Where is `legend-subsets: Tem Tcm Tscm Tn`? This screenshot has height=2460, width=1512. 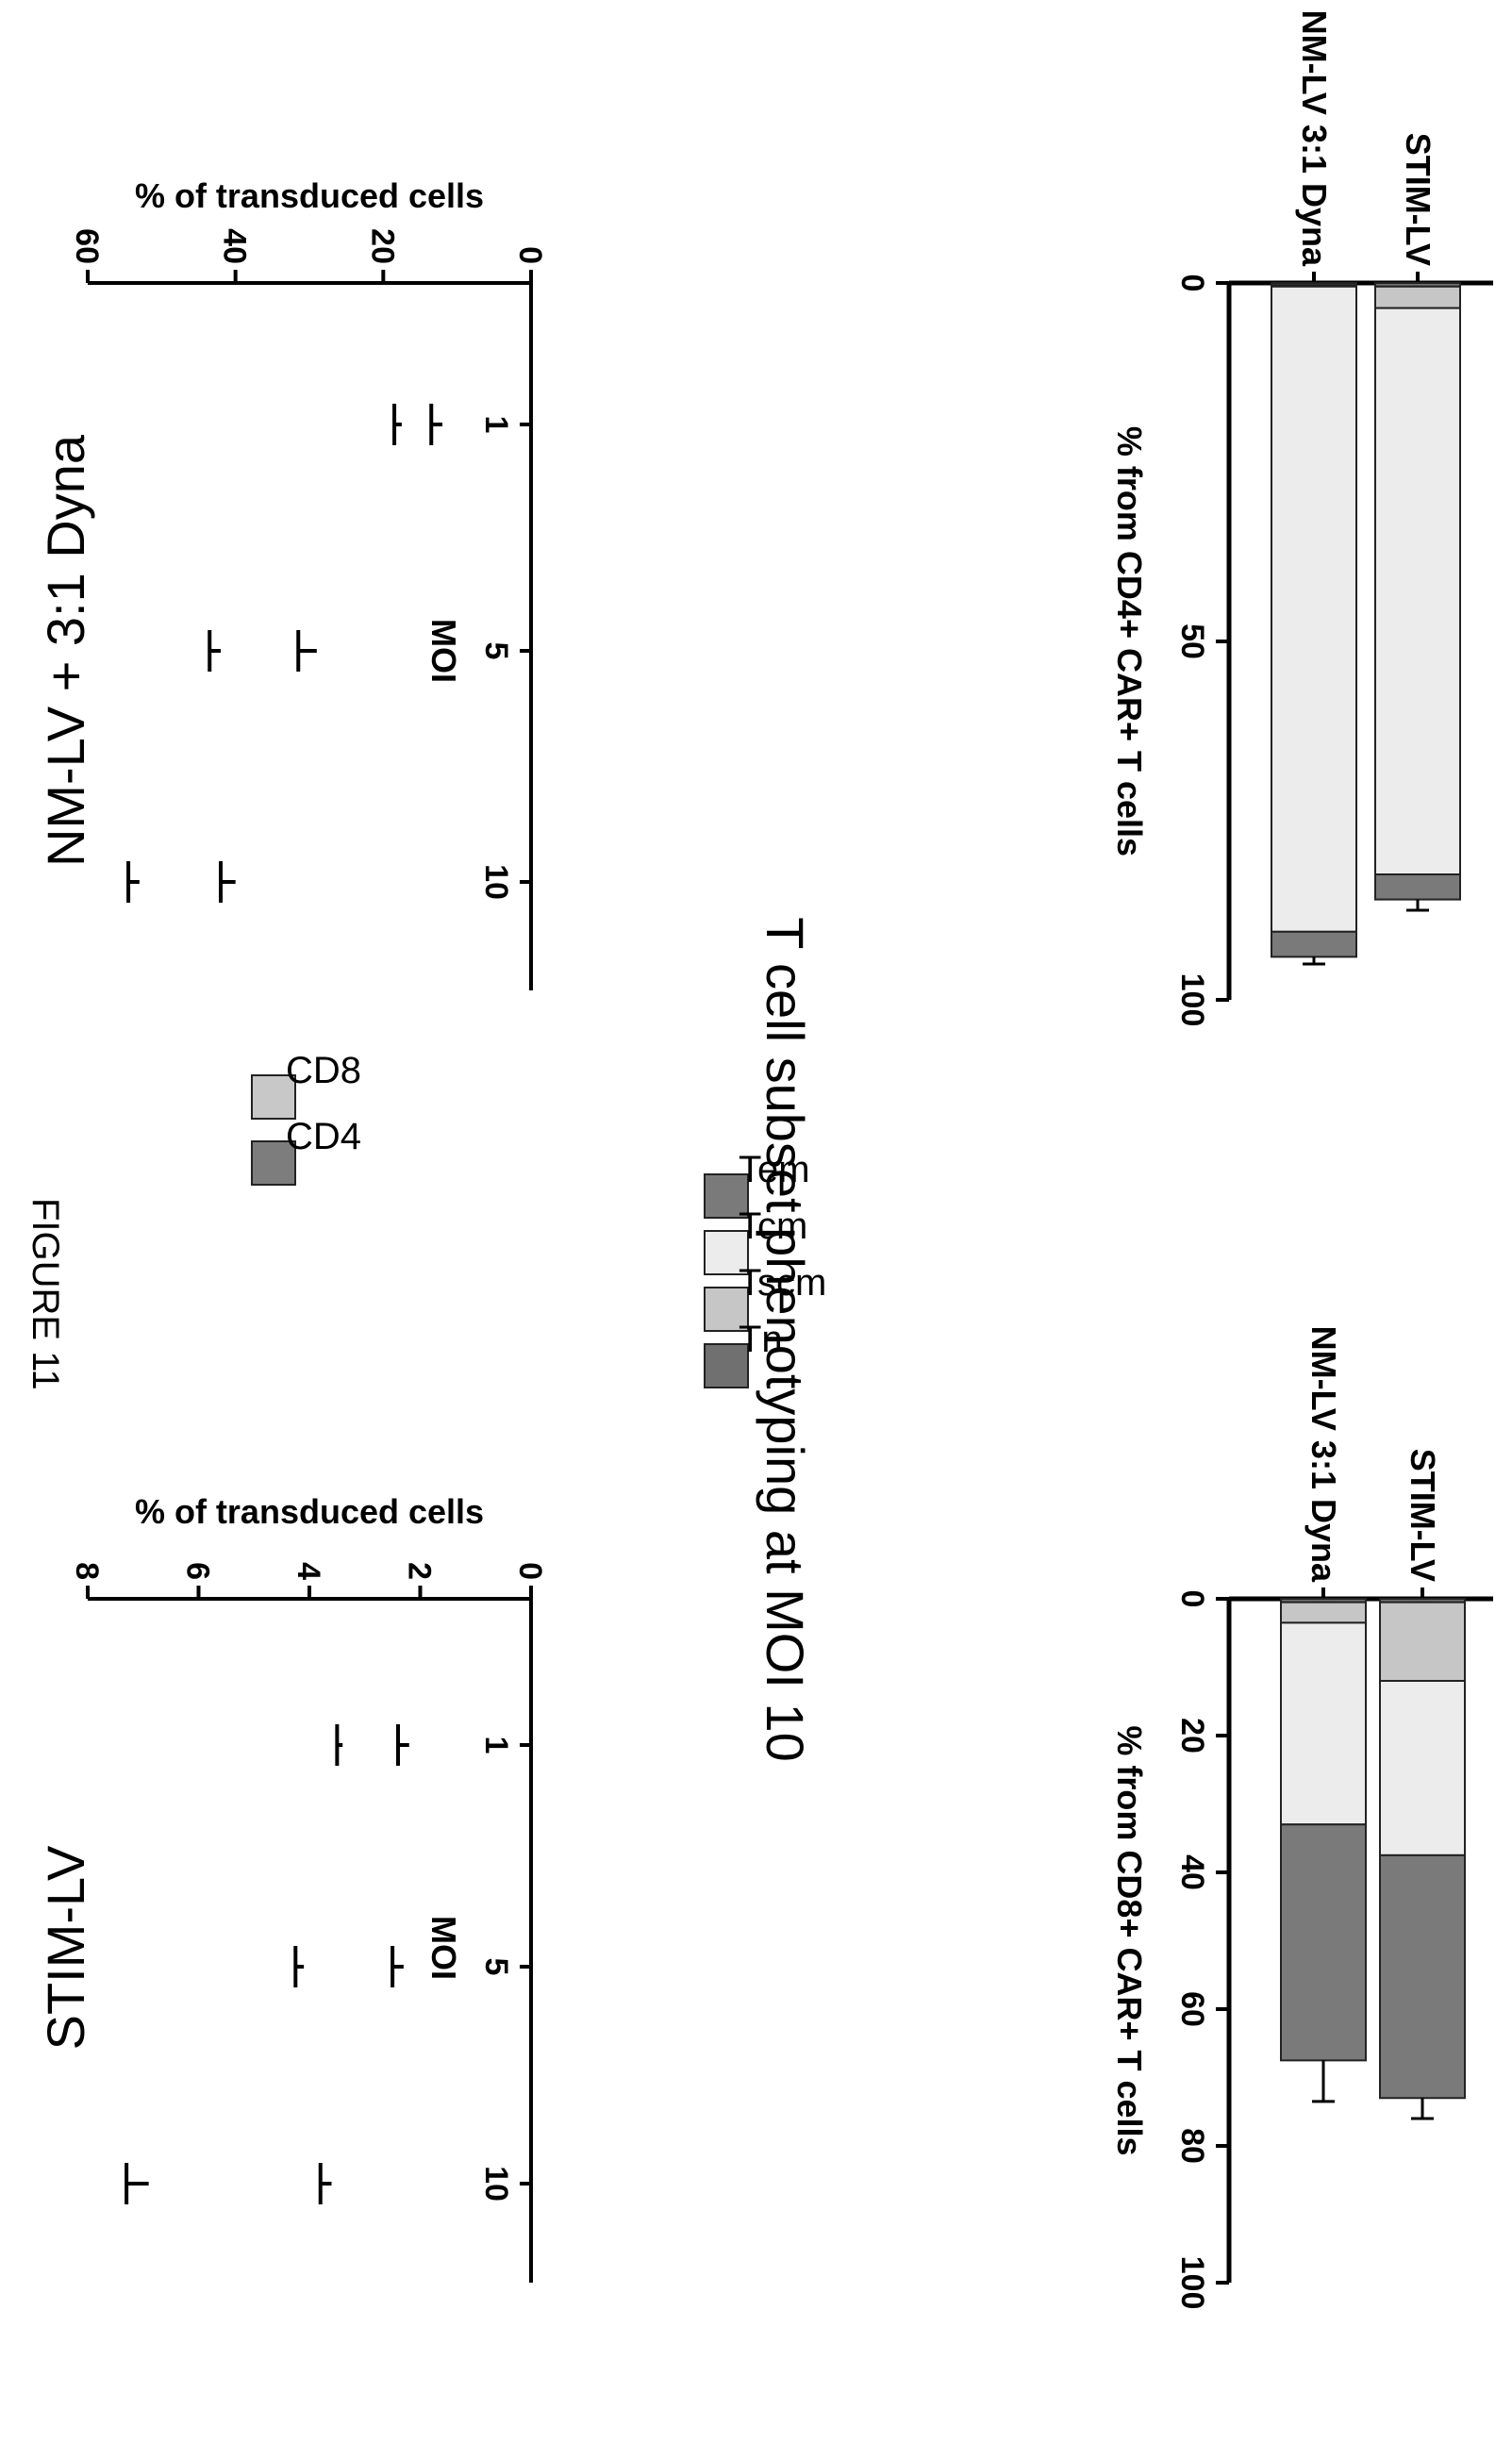 legend-subsets: Tem Tcm Tscm Tn is located at coordinates (765, 1268).